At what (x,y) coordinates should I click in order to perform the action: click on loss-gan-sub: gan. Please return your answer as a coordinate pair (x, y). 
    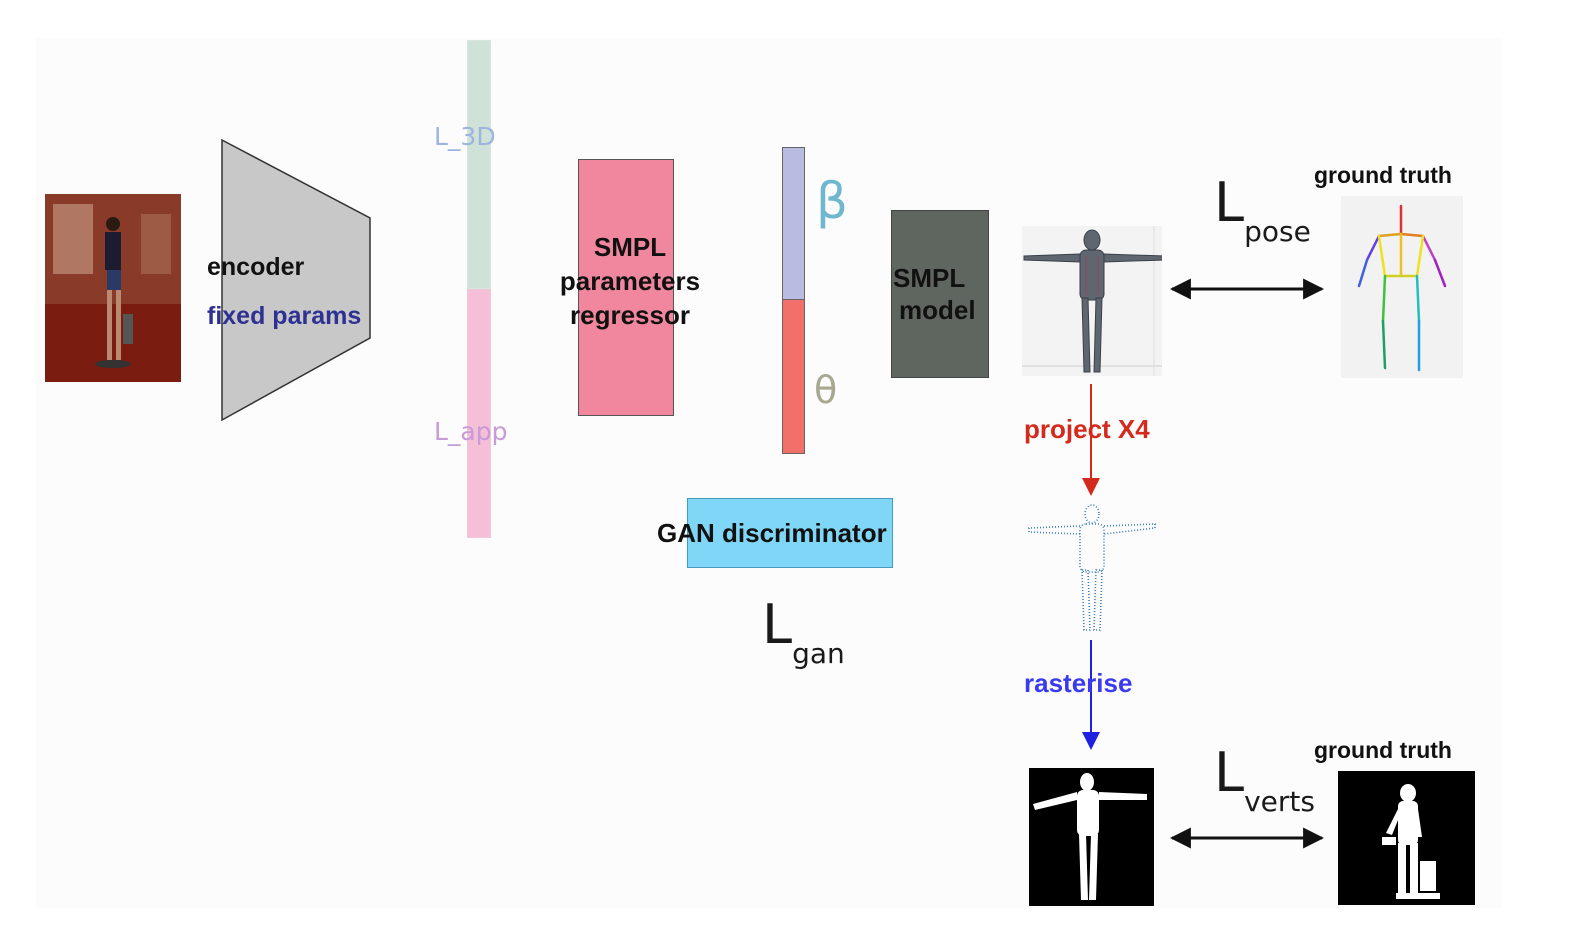
    Looking at the image, I should click on (818, 653).